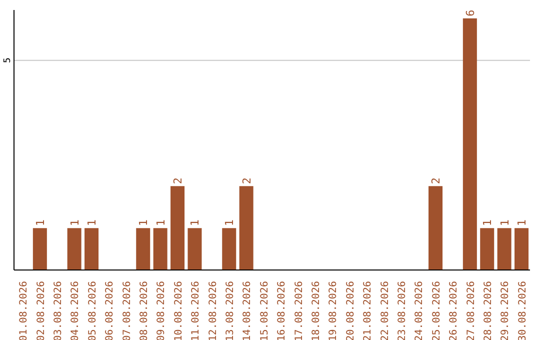 The image size is (540, 340). I want to click on x-tick-label: 18.08.2026, so click(316, 310).